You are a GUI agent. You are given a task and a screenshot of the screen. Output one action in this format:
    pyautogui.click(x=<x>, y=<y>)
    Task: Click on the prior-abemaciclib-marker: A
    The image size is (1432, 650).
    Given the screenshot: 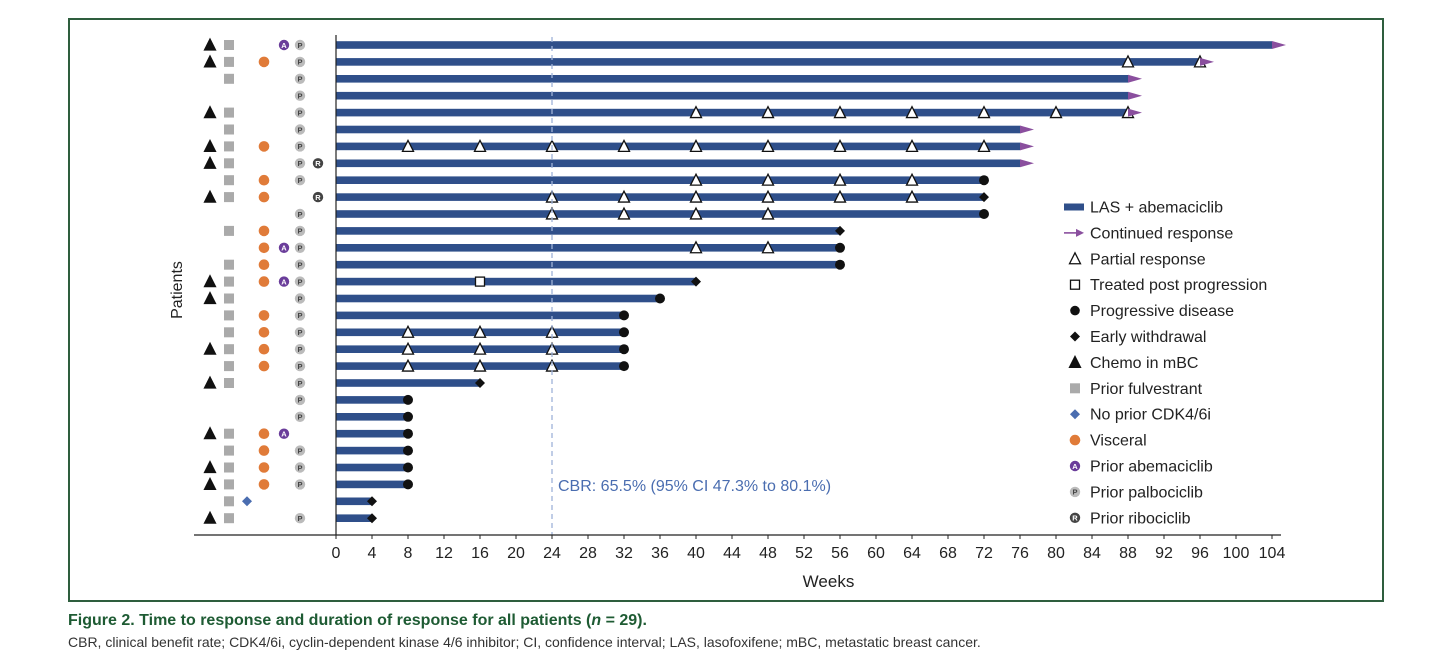 What is the action you would take?
    pyautogui.click(x=284, y=247)
    